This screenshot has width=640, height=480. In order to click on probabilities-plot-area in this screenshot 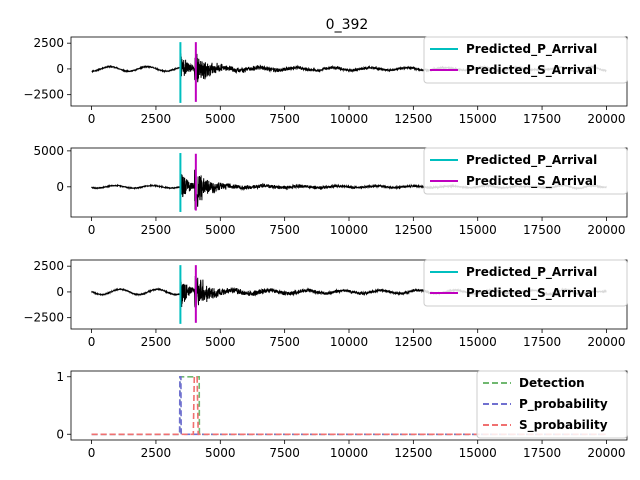, I will do `click(349, 405)`.